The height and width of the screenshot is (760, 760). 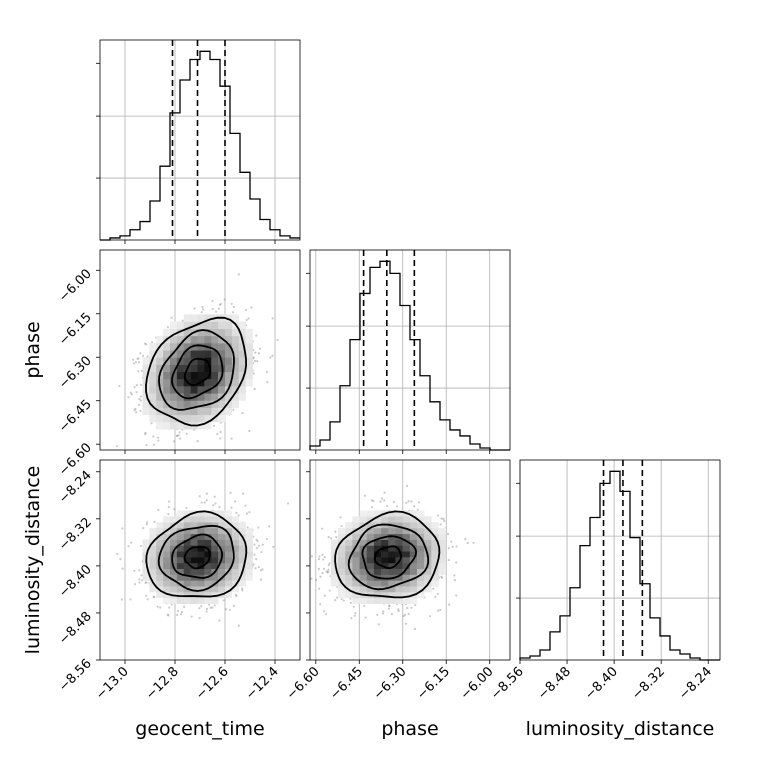 What do you see at coordinates (477, 683) in the screenshot?
I see `x-tick-label: −6.00` at bounding box center [477, 683].